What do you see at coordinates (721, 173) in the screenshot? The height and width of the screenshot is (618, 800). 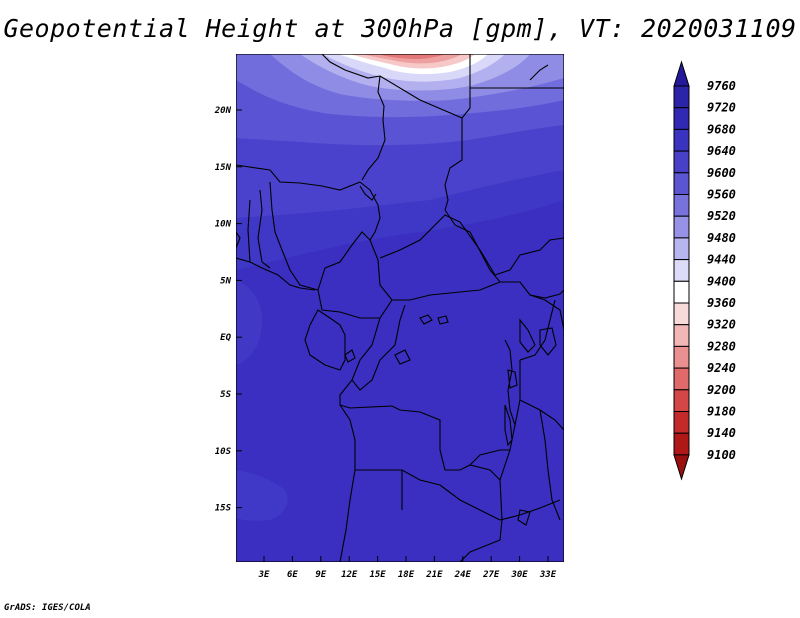 I see `colorbar-label: 9600` at bounding box center [721, 173].